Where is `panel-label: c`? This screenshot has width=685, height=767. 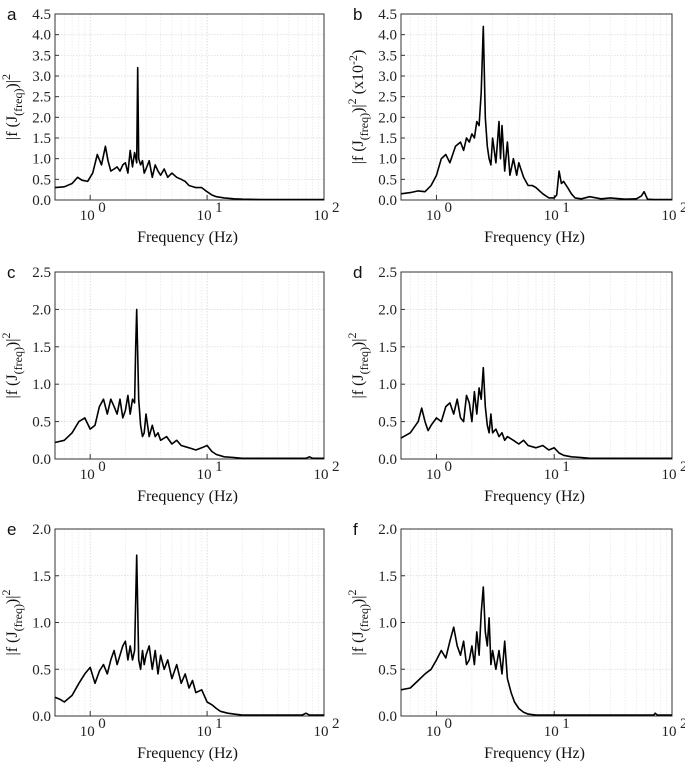 panel-label: c is located at coordinates (11, 272).